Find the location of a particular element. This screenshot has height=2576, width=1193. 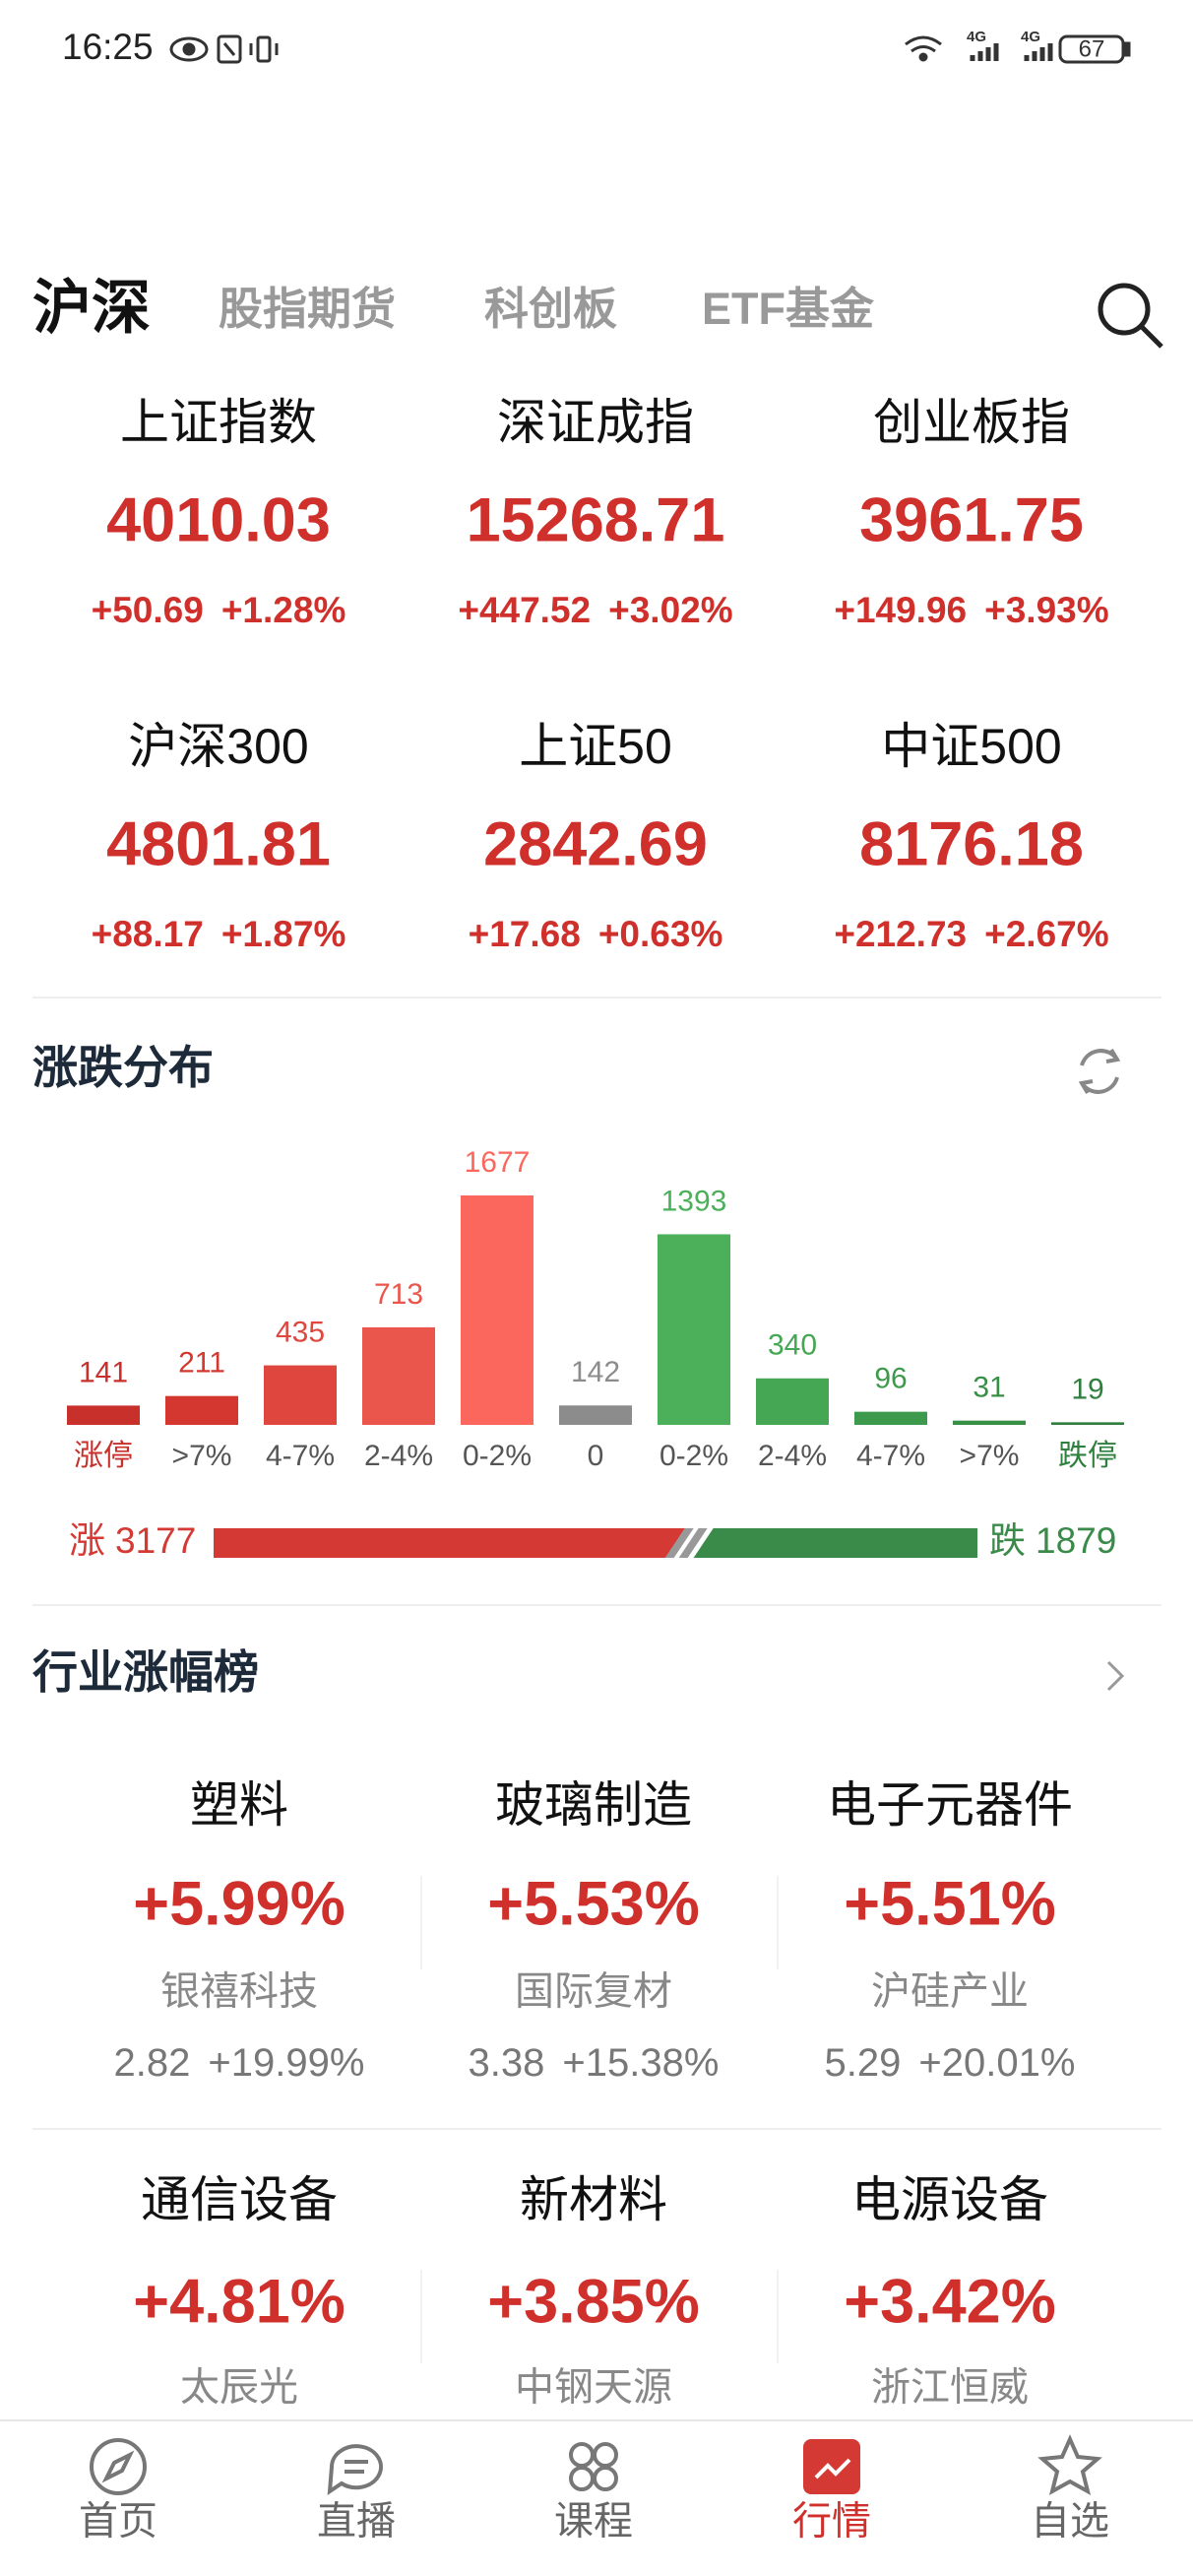

index-change-line: +212.73 +2.67% is located at coordinates (971, 934).